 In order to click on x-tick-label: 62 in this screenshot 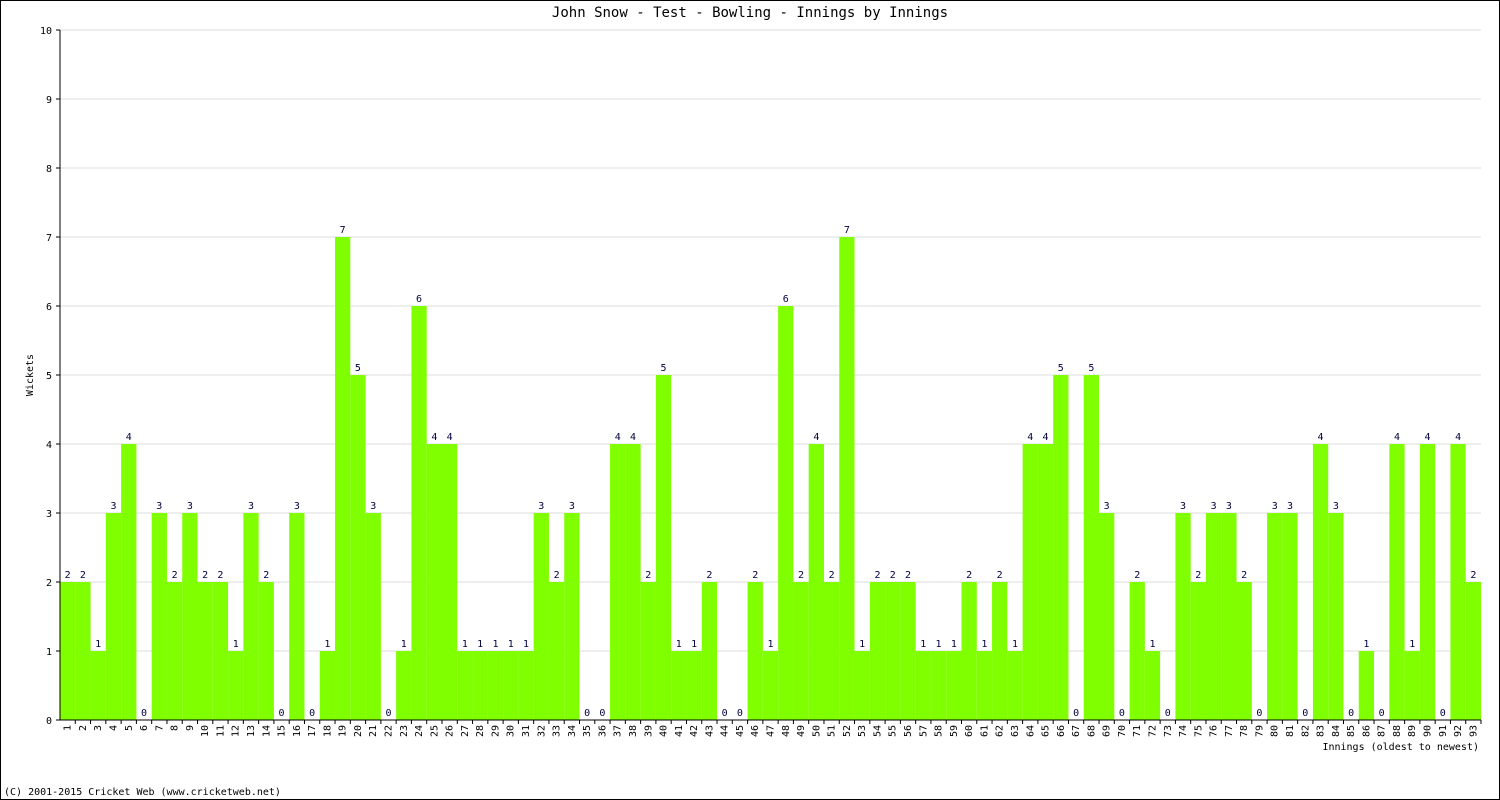, I will do `click(1000, 731)`.